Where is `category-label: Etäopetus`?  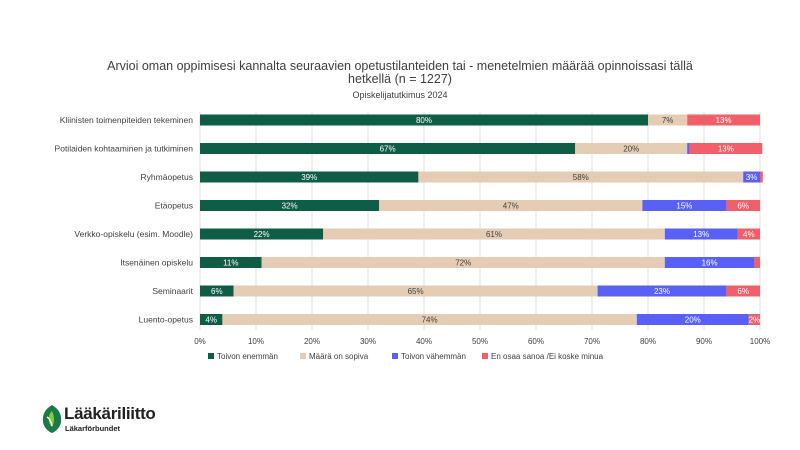 category-label: Etäopetus is located at coordinates (174, 206).